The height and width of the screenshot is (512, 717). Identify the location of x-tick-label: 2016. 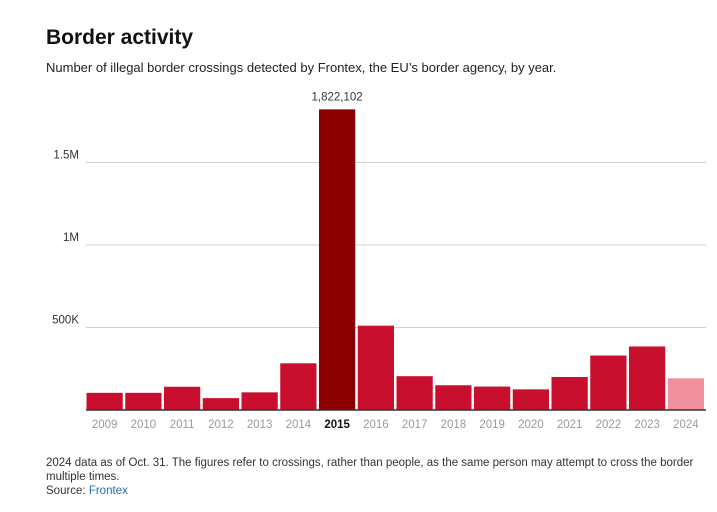
(376, 425).